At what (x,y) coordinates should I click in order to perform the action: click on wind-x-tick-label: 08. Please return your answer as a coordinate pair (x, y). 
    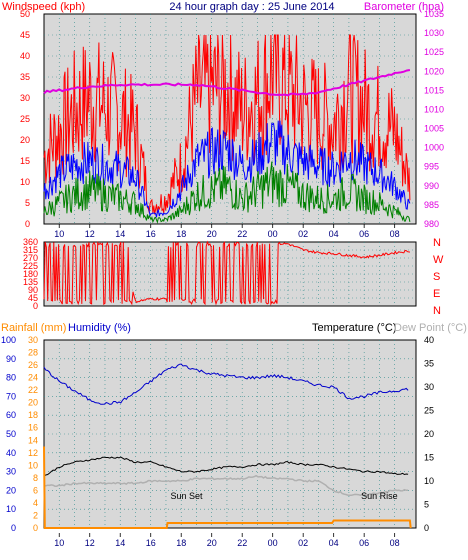
    Looking at the image, I should click on (395, 234).